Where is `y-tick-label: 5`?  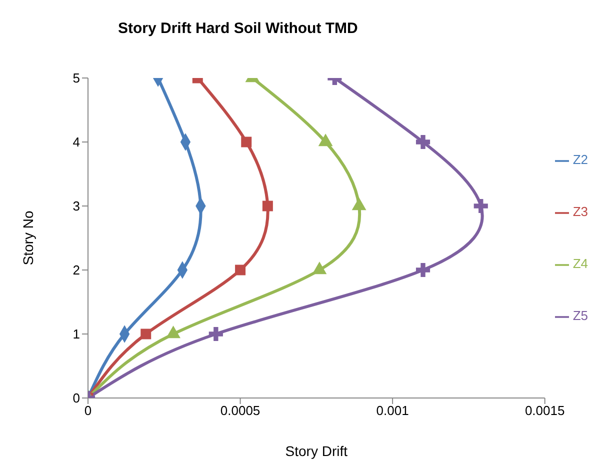 y-tick-label: 5 is located at coordinates (76, 78).